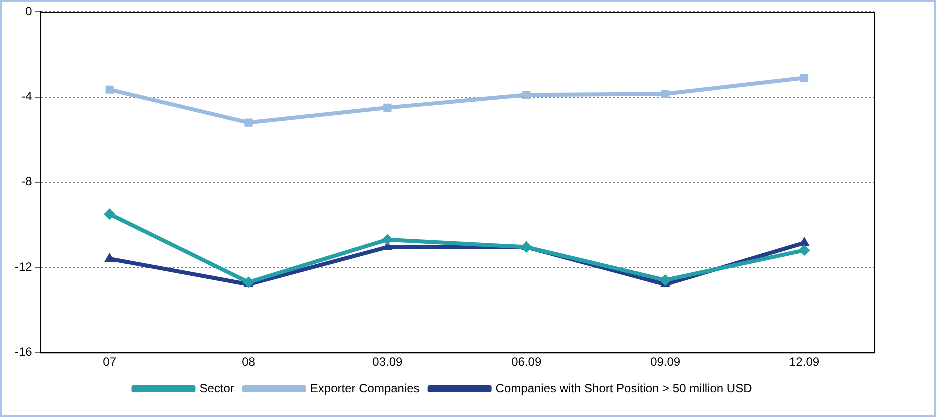 The image size is (936, 417). What do you see at coordinates (24, 267) in the screenshot?
I see `y-tick-label: -12` at bounding box center [24, 267].